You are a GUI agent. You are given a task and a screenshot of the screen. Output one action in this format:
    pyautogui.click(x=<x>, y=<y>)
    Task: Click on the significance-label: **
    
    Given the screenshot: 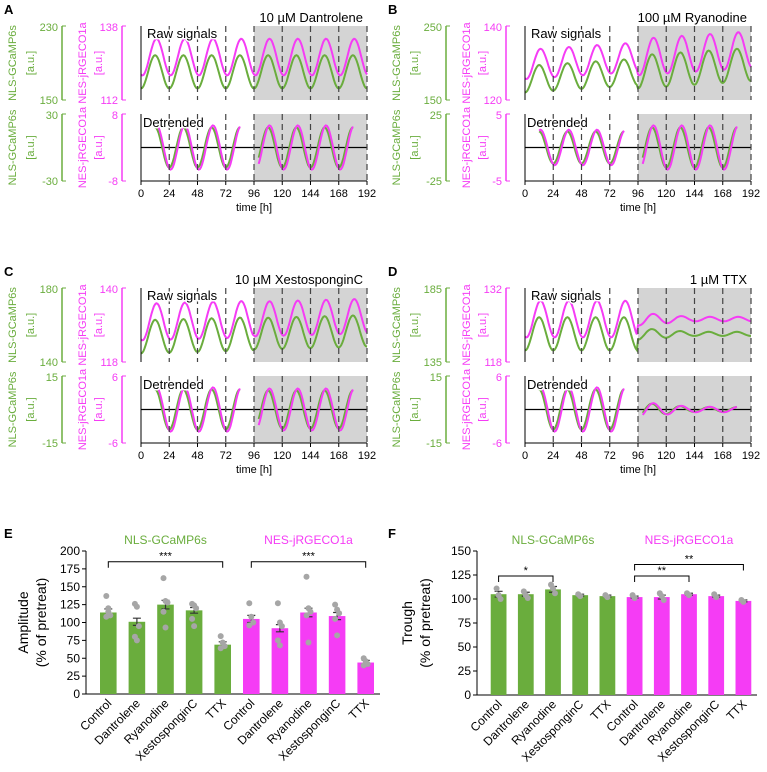 What is the action you would take?
    pyautogui.click(x=662, y=571)
    